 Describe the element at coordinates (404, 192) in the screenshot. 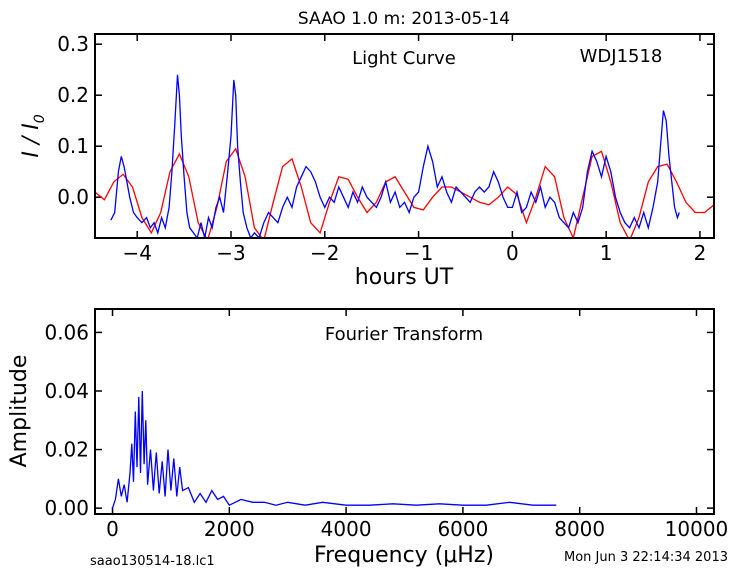

I see `model-fit-line` at that location.